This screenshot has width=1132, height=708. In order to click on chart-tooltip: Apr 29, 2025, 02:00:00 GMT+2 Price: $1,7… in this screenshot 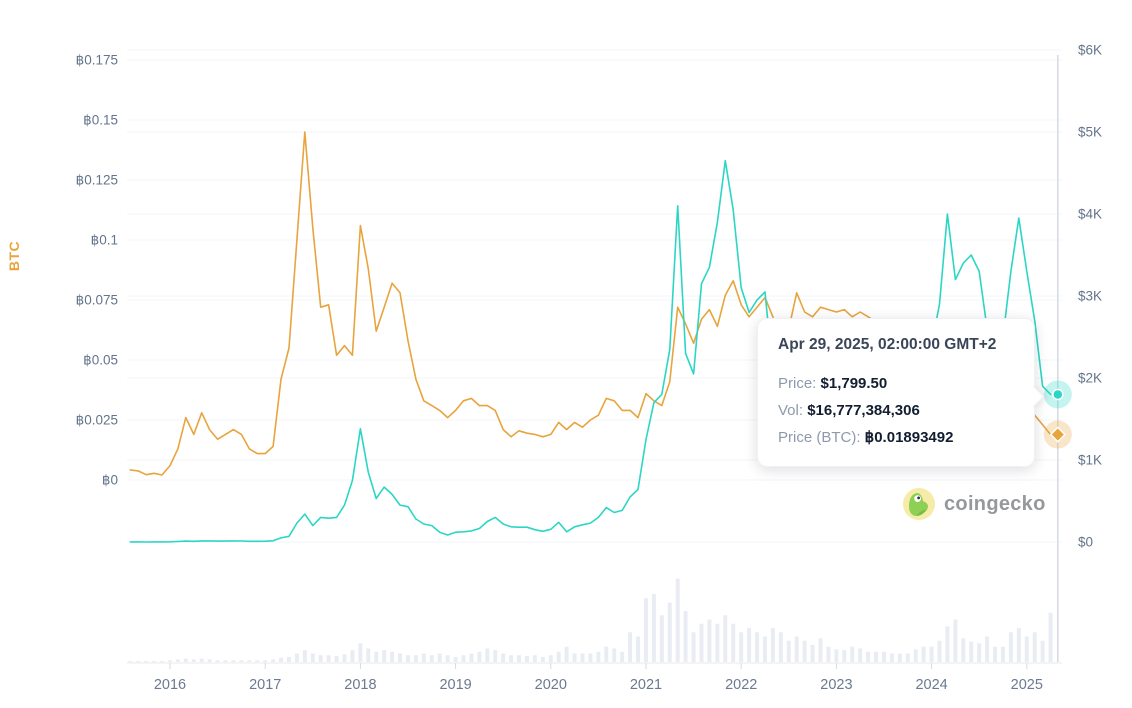, I will do `click(901, 392)`.